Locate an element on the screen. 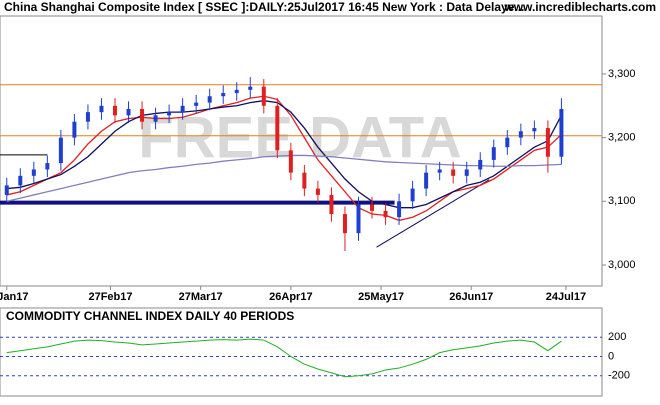 The height and width of the screenshot is (405, 660). moving-average is located at coordinates (284, 178).